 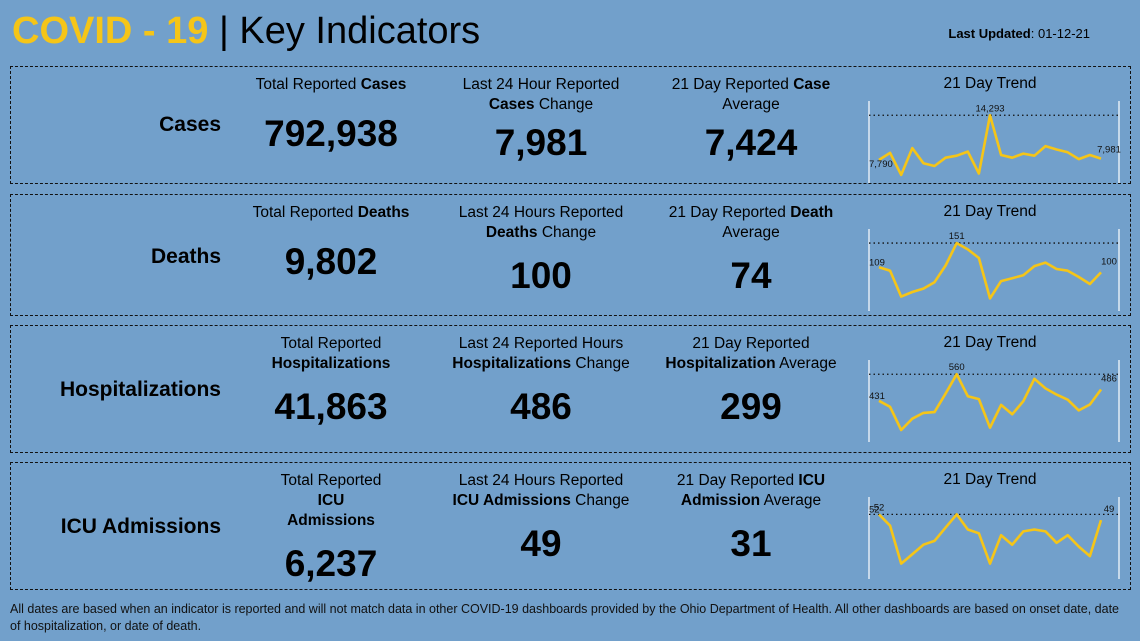 I want to click on change-cases-value: 7,981, so click(x=541, y=142).